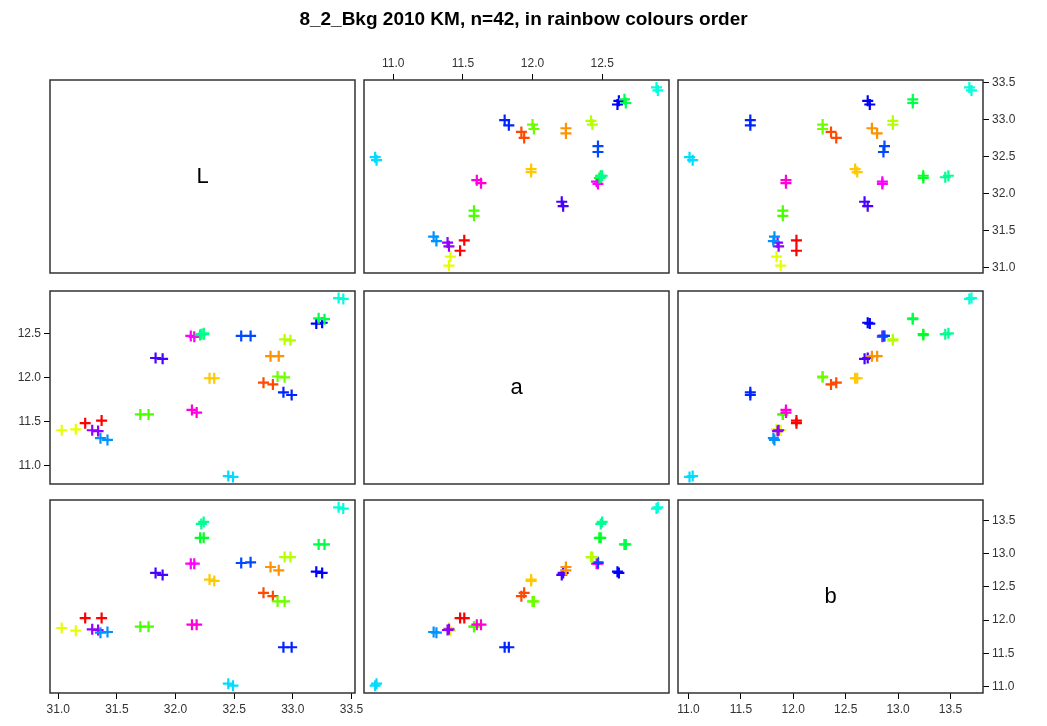 This screenshot has width=1047, height=726. Describe the element at coordinates (351, 708) in the screenshot. I see `x-tick-label: 33.5` at that location.